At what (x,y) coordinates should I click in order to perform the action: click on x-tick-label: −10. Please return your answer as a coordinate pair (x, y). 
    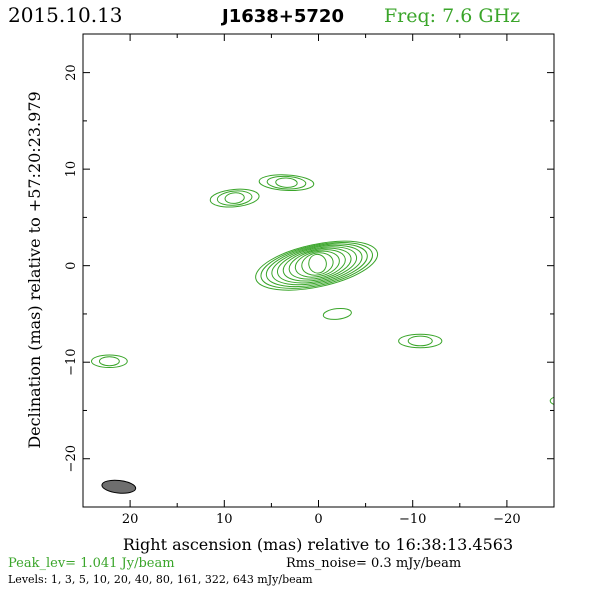
    Looking at the image, I should click on (412, 519).